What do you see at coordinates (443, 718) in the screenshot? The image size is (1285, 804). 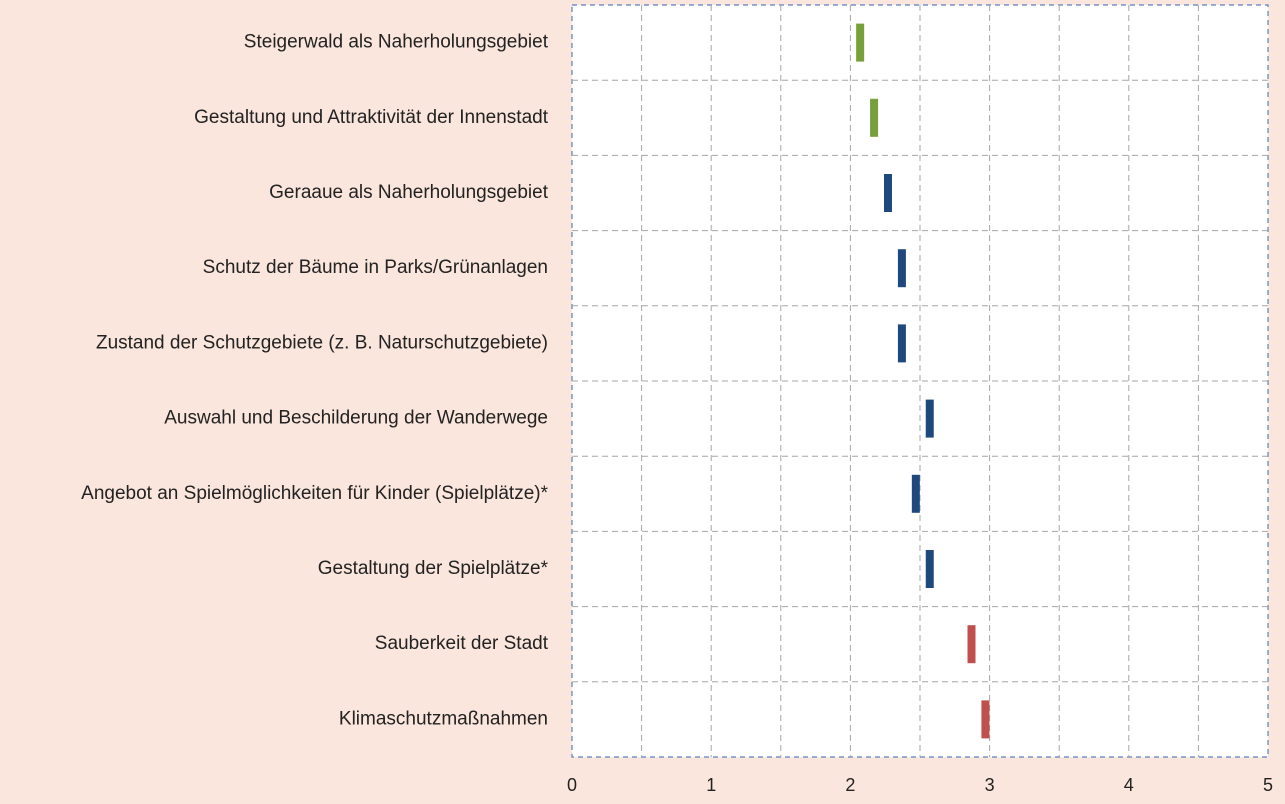 I see `category-label: Klimaschutzmaßnahmen` at bounding box center [443, 718].